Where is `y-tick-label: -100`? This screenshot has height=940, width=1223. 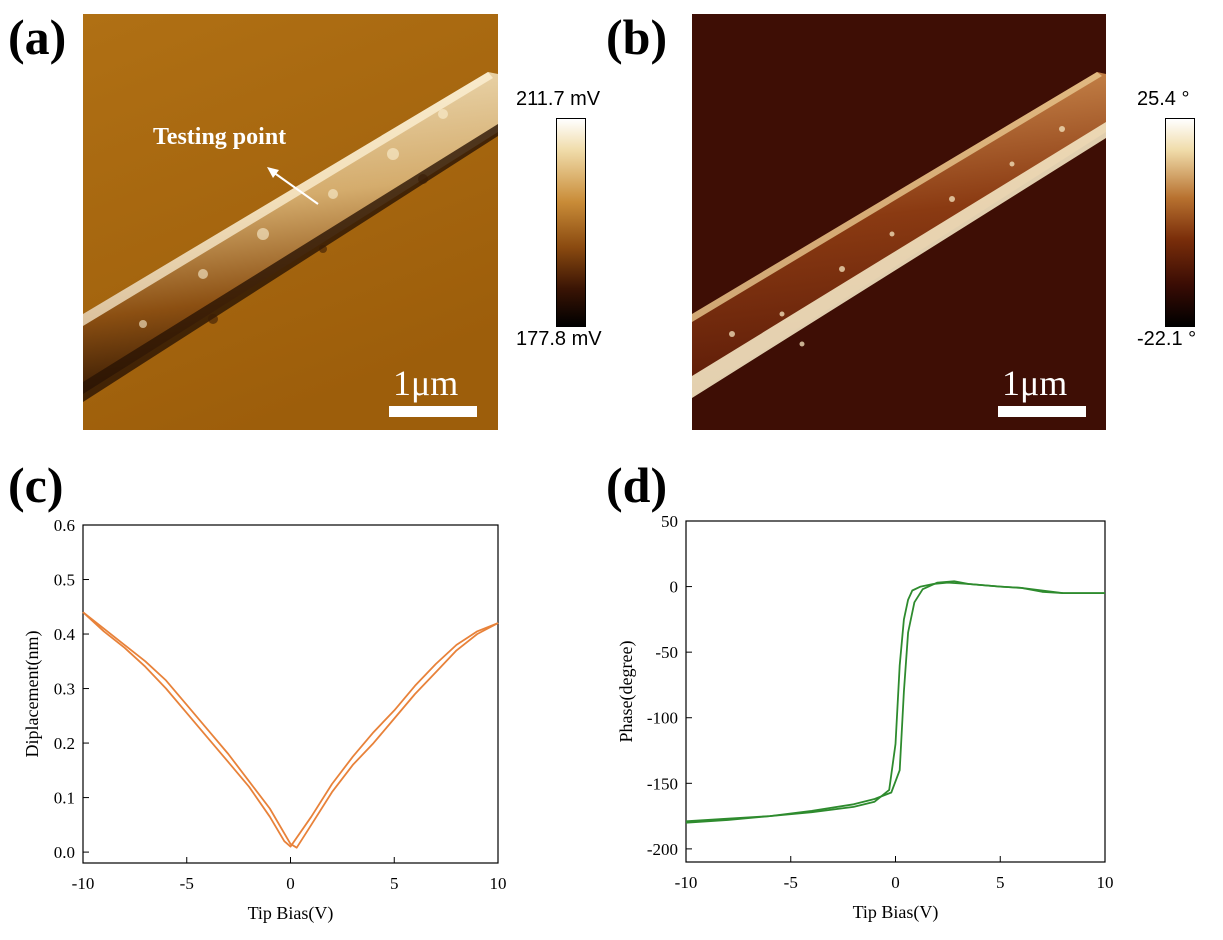
y-tick-label: -100 is located at coordinates (662, 718).